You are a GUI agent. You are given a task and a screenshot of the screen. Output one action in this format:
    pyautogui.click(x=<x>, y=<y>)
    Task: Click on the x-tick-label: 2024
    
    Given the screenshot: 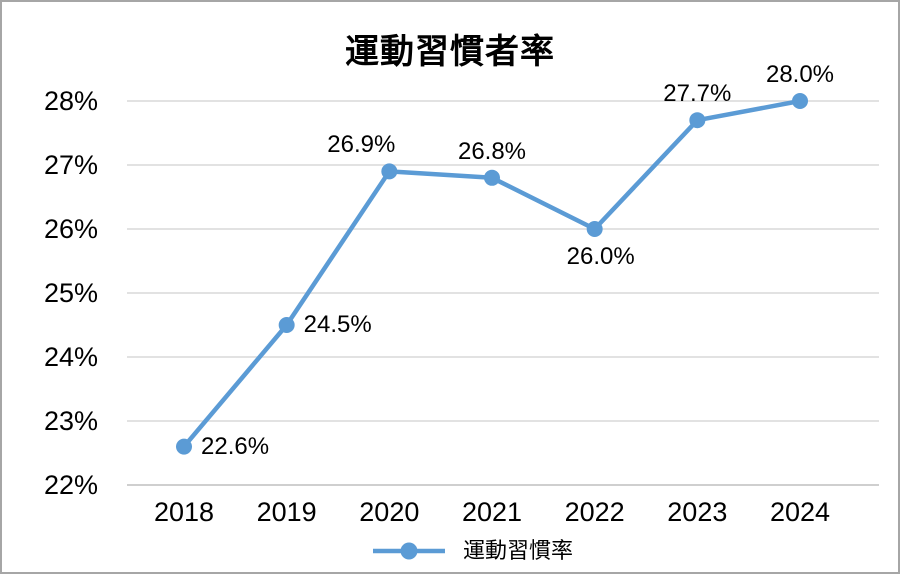 What is the action you would take?
    pyautogui.click(x=800, y=512)
    